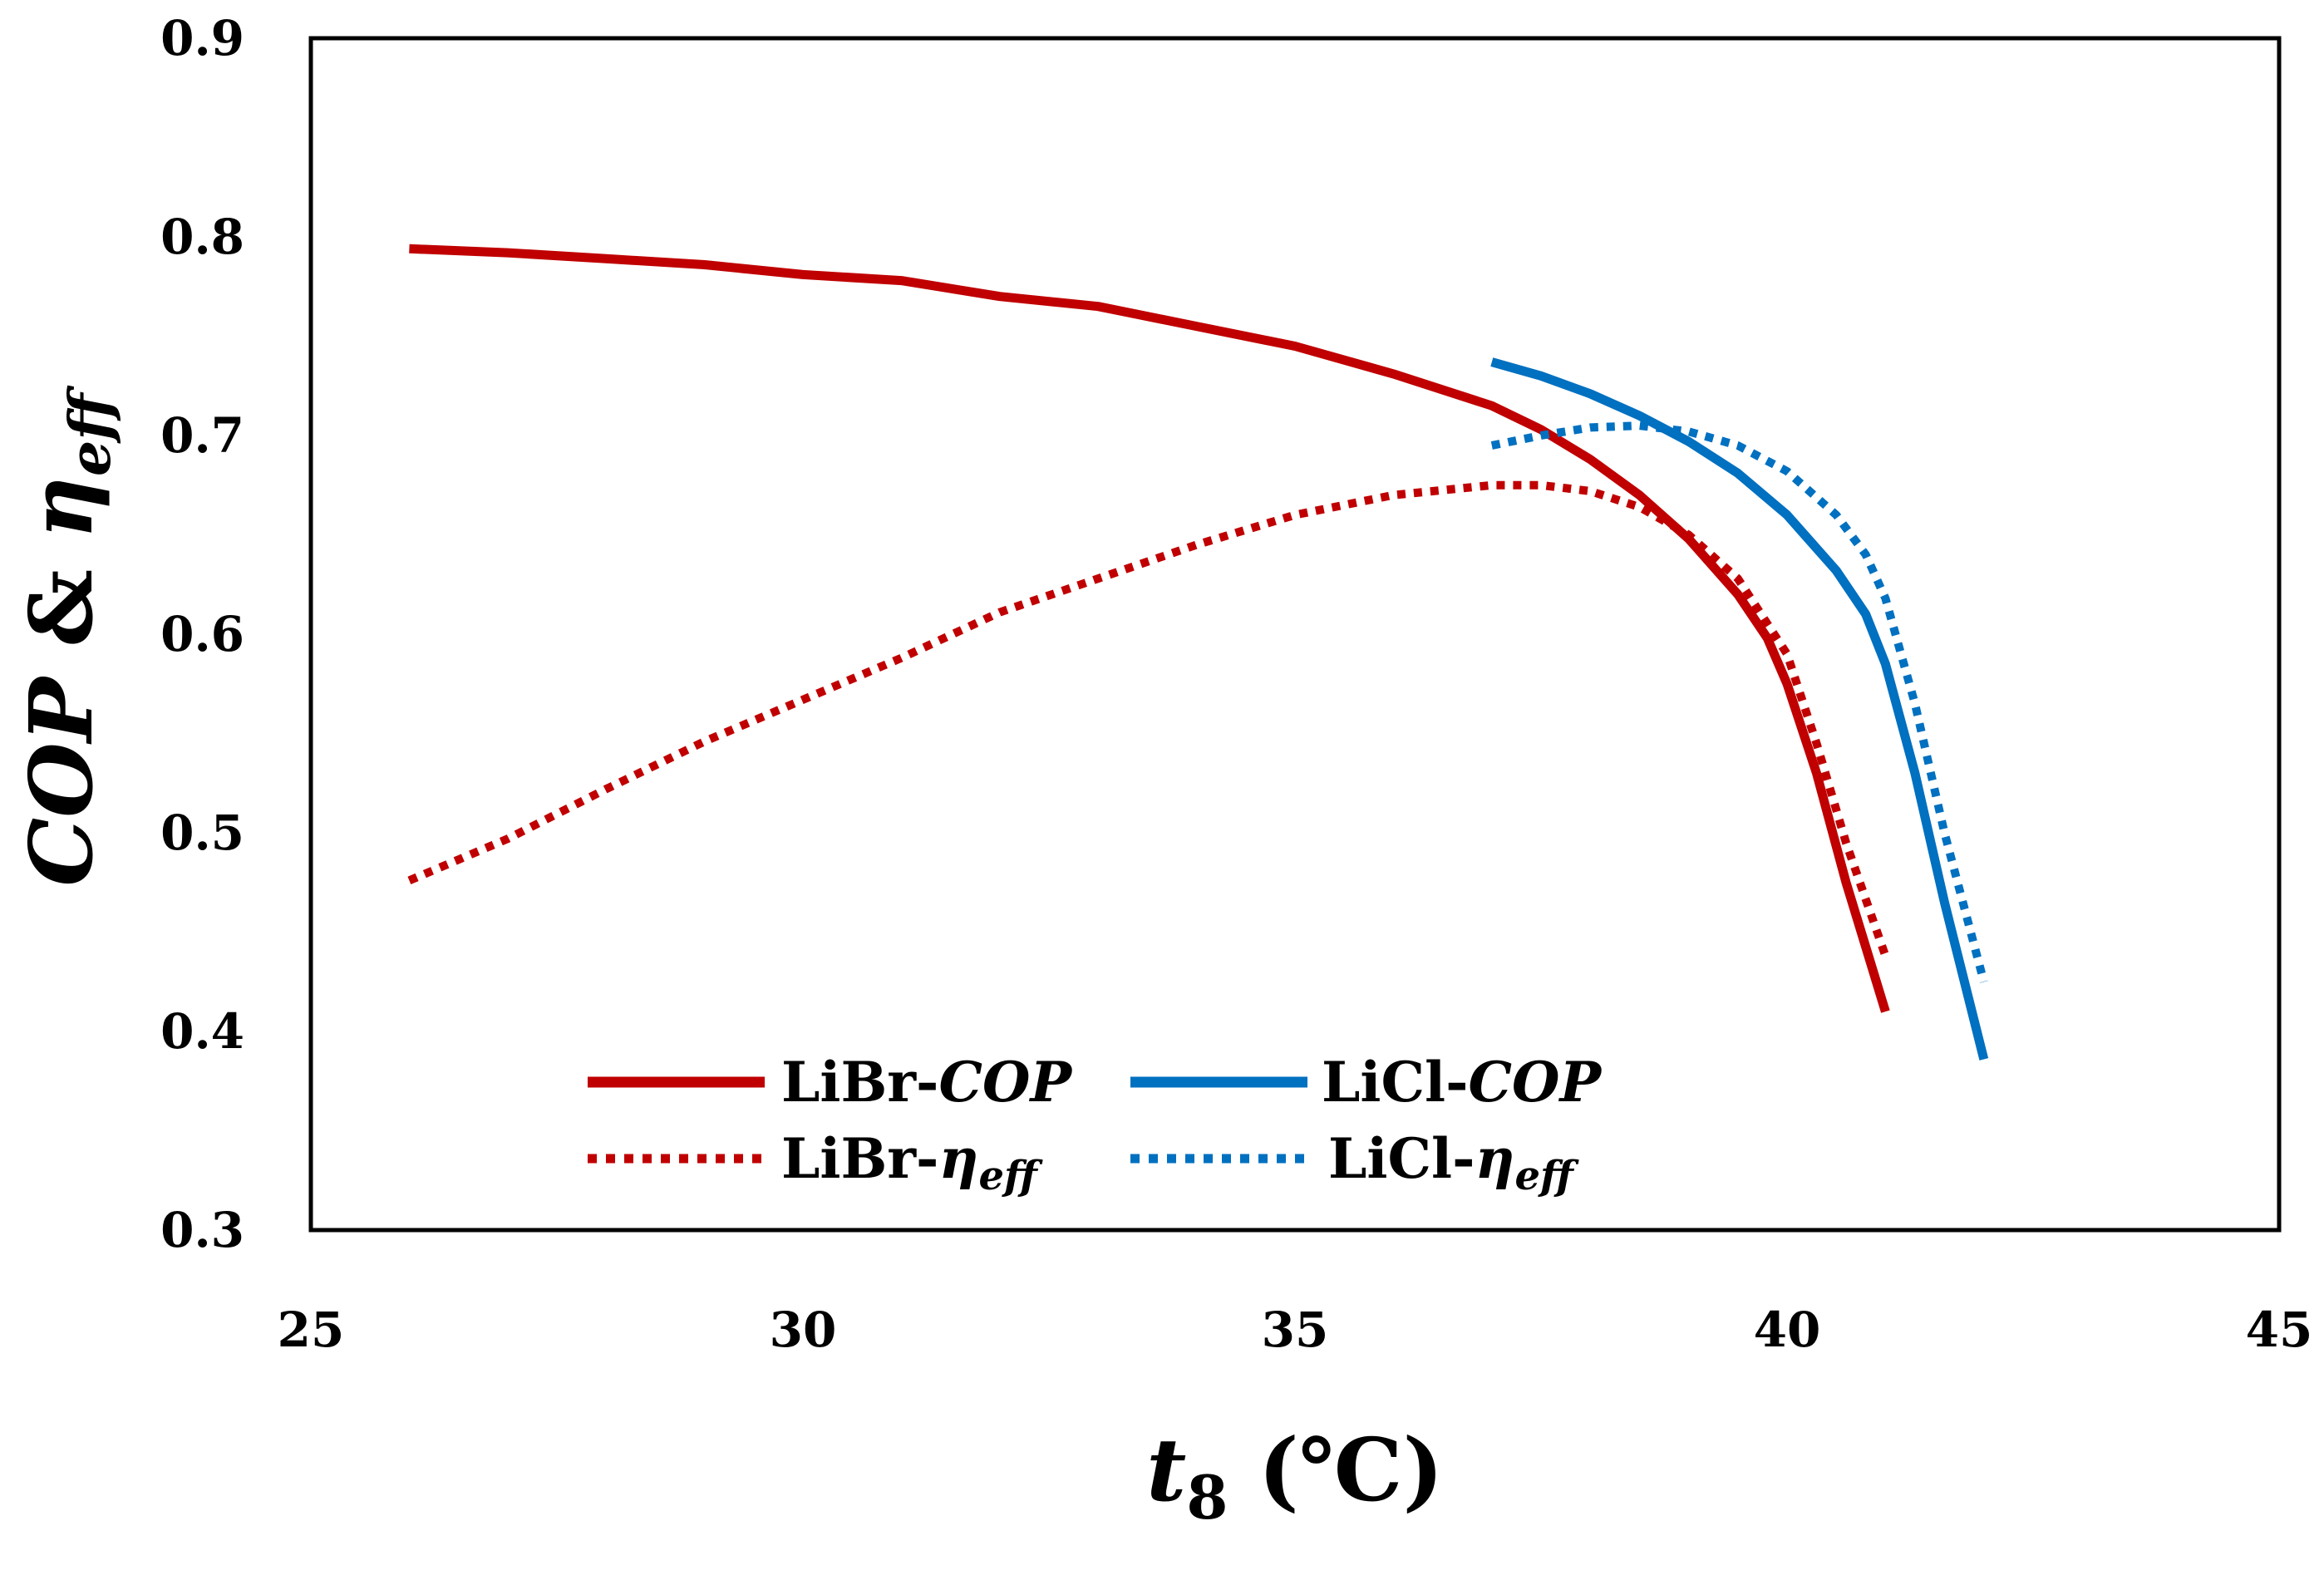 The image size is (2324, 1570). I want to click on legend-label-licl-cop: LiCl-COP, so click(1462, 1082).